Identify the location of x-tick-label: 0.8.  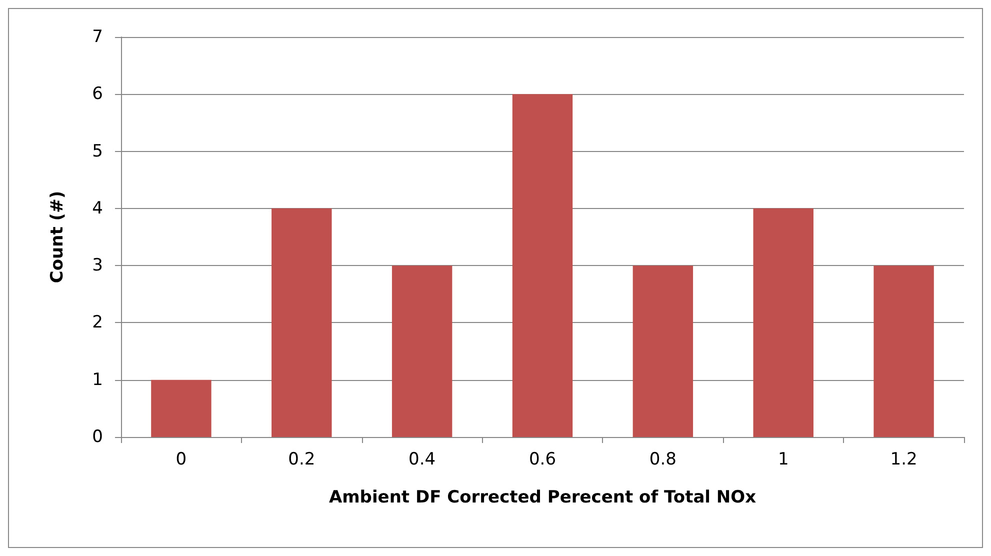
(662, 460).